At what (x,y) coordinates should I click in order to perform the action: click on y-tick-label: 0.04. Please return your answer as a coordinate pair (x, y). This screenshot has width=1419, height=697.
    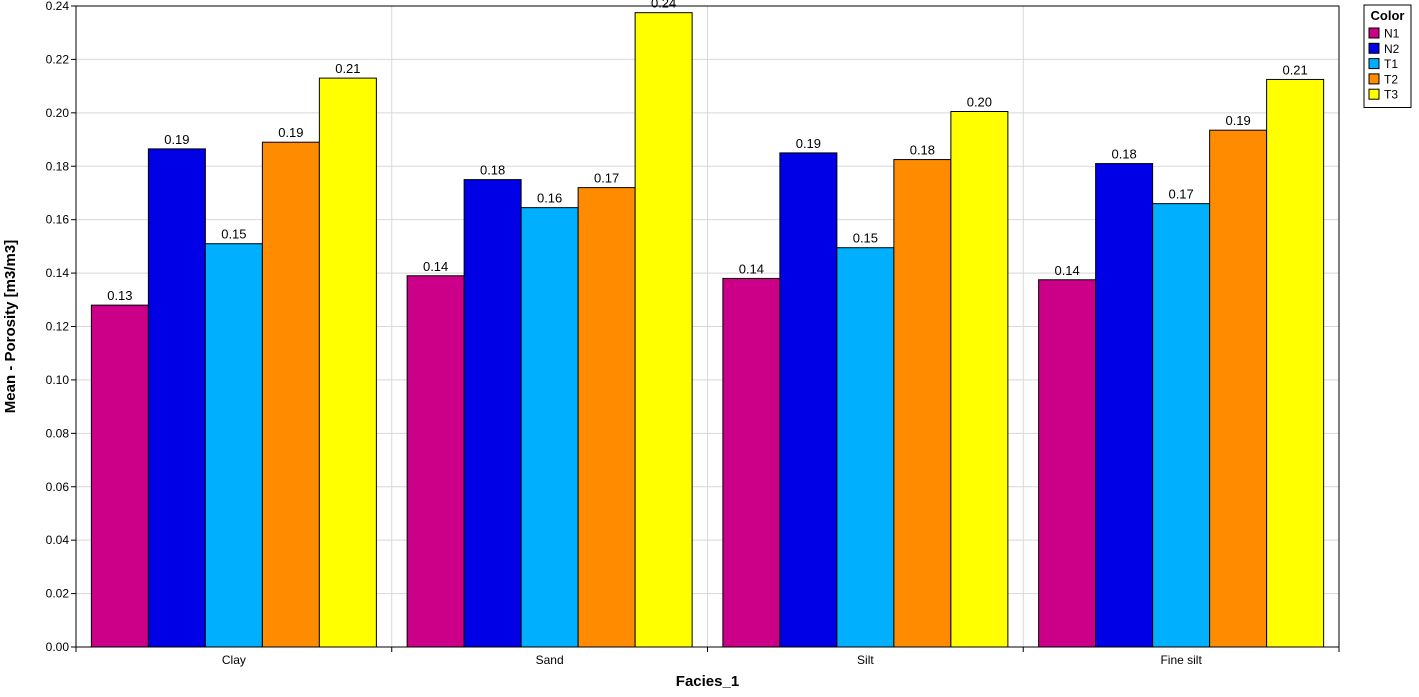
    Looking at the image, I should click on (58, 540).